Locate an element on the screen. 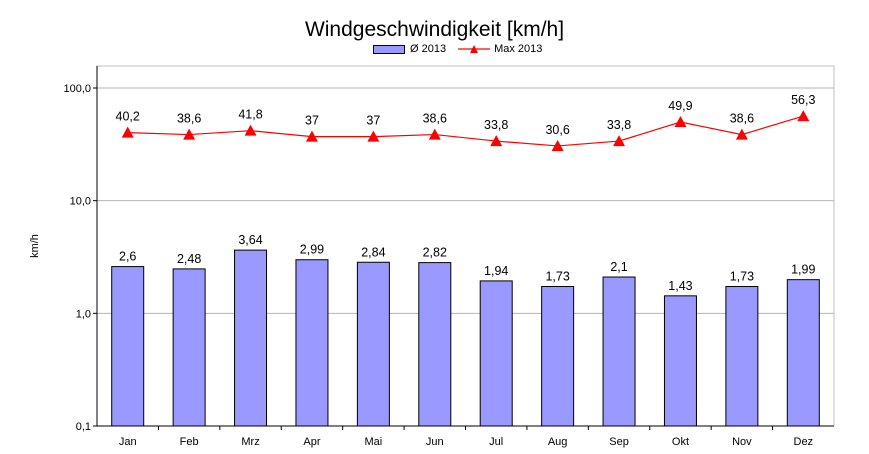  x-tick-label: Aug is located at coordinates (558, 442).